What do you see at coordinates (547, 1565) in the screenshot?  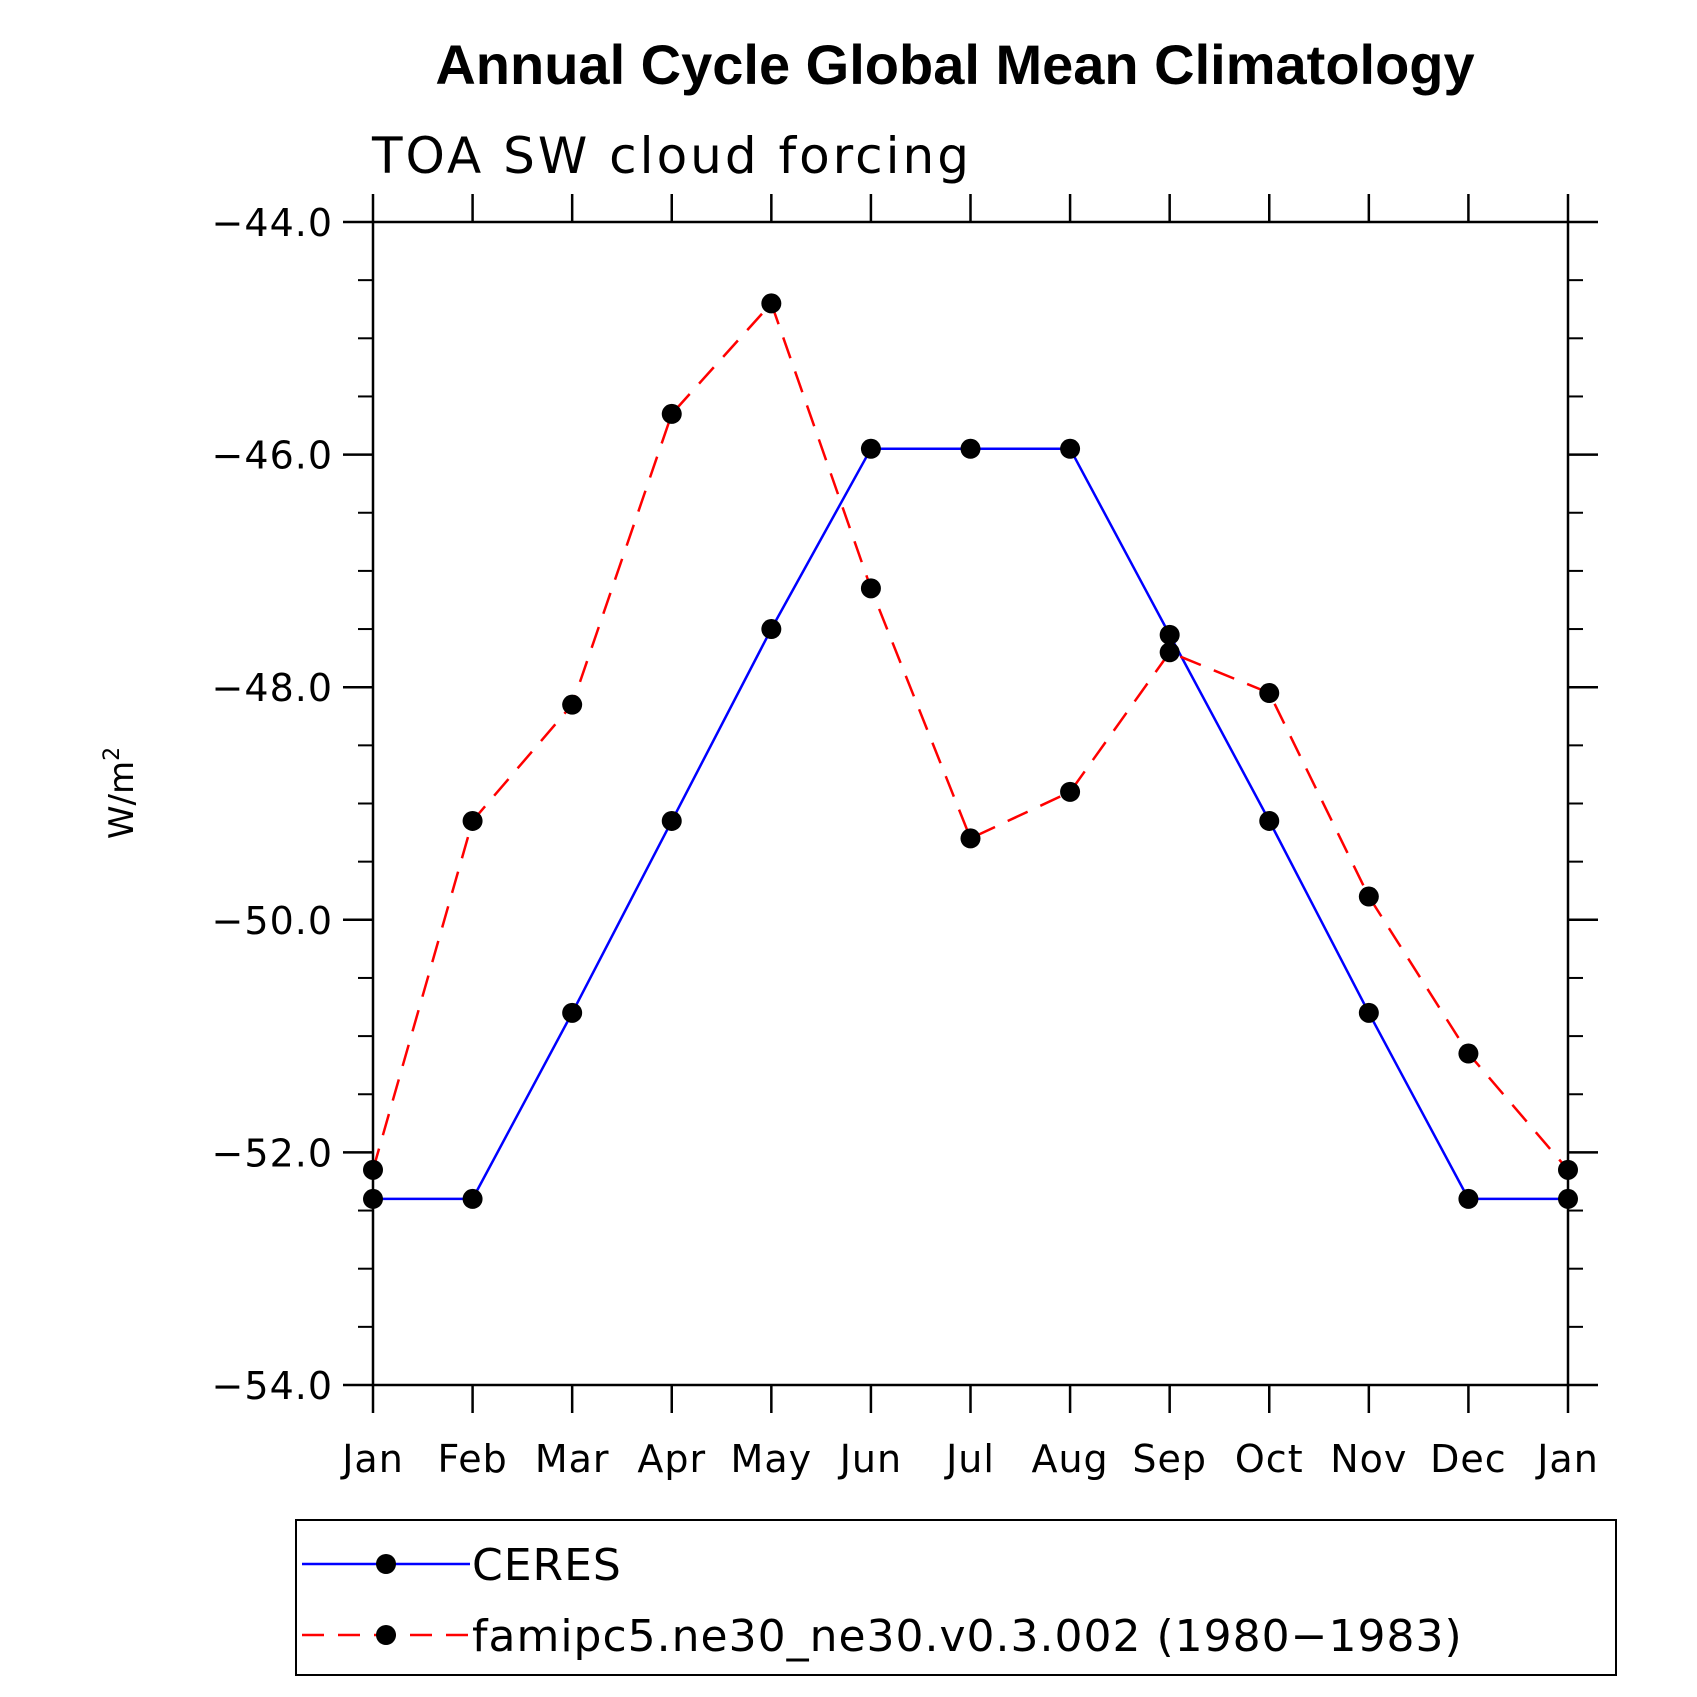 I see `legend-label-ceres: CERES` at bounding box center [547, 1565].